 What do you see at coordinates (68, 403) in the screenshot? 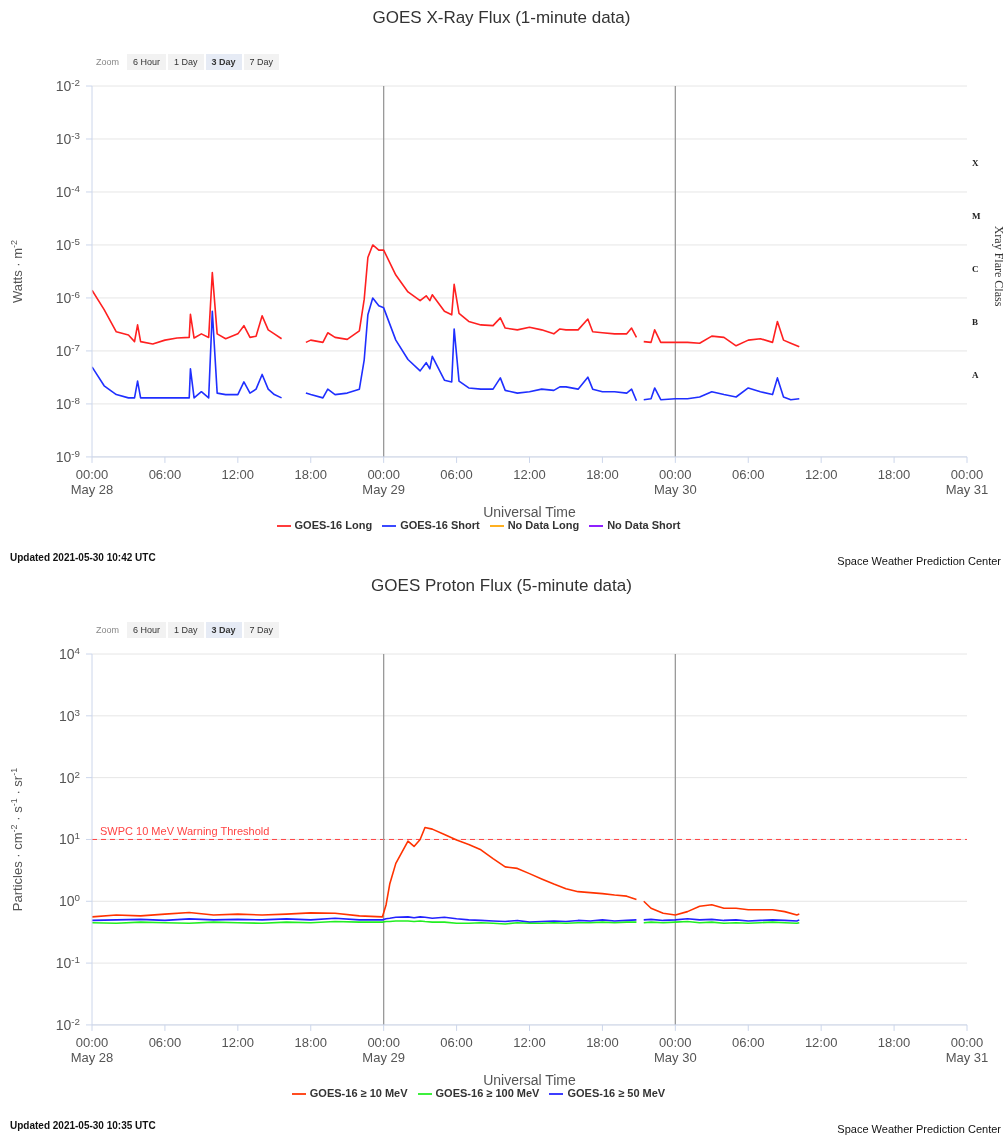
I see `y-tick-label: 10$^{-8}$` at bounding box center [68, 403].